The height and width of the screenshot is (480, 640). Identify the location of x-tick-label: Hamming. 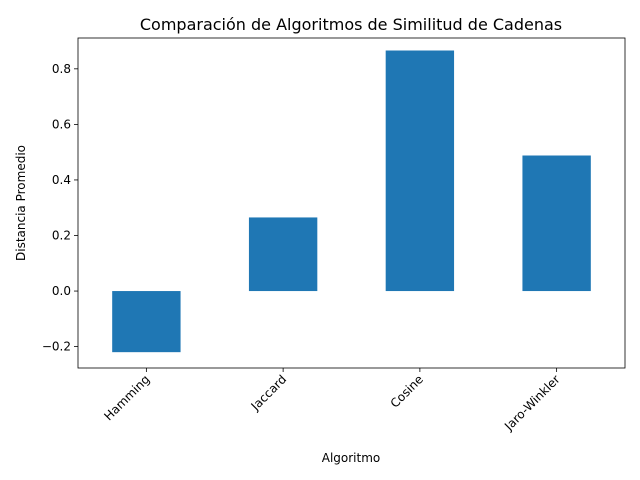
(126, 397).